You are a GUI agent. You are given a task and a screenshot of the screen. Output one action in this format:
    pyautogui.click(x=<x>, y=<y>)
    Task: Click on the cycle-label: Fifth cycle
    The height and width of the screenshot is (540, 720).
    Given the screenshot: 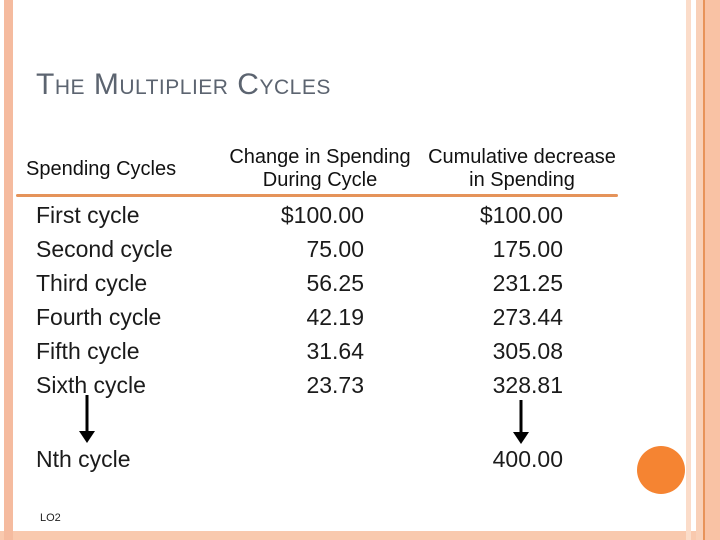 What is the action you would take?
    pyautogui.click(x=88, y=351)
    